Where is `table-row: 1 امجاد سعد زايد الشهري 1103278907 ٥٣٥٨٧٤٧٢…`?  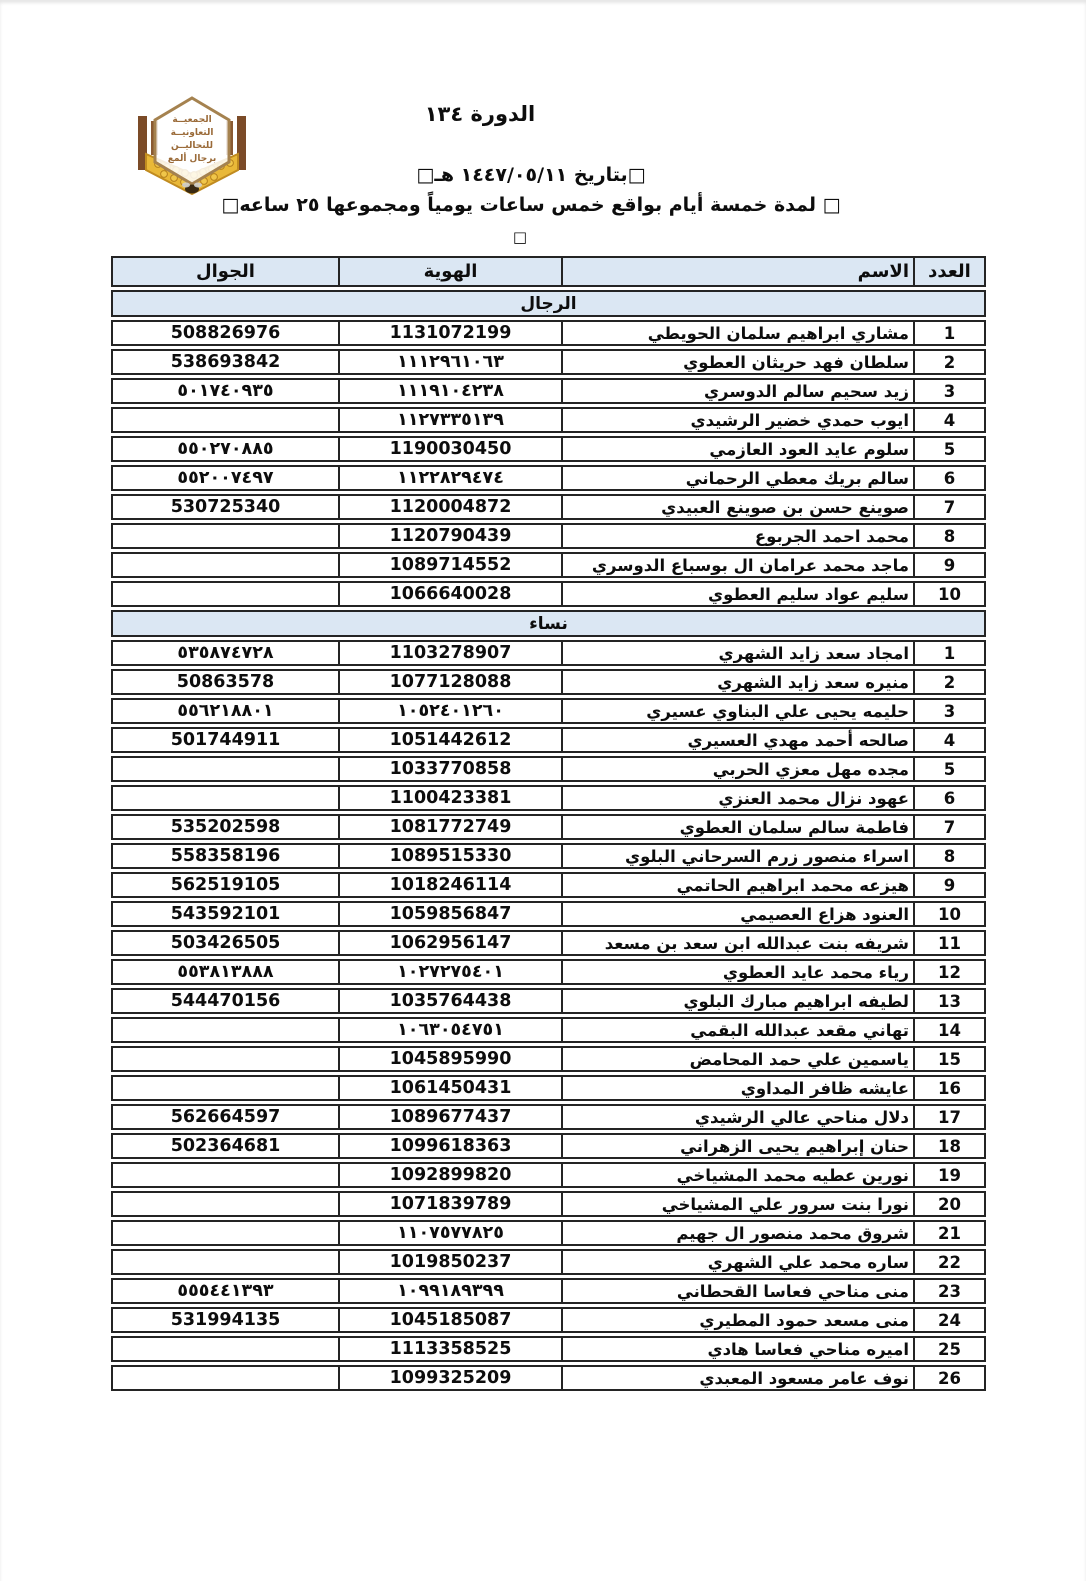 table-row: 1 امجاد سعد زايد الشهري 1103278907 ٥٣٥٨٧٤٧٢… is located at coordinates (548, 653).